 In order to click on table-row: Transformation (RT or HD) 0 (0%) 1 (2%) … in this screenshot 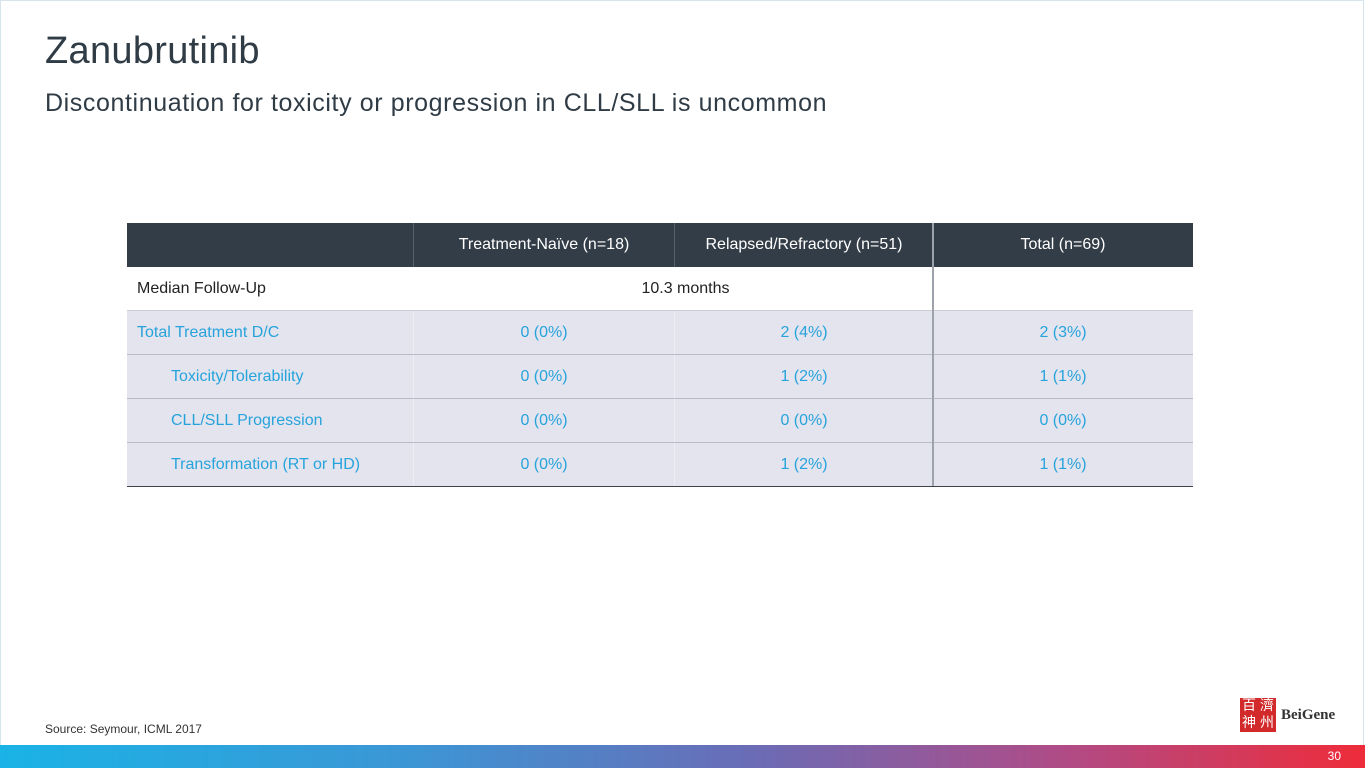, I will do `click(660, 465)`.